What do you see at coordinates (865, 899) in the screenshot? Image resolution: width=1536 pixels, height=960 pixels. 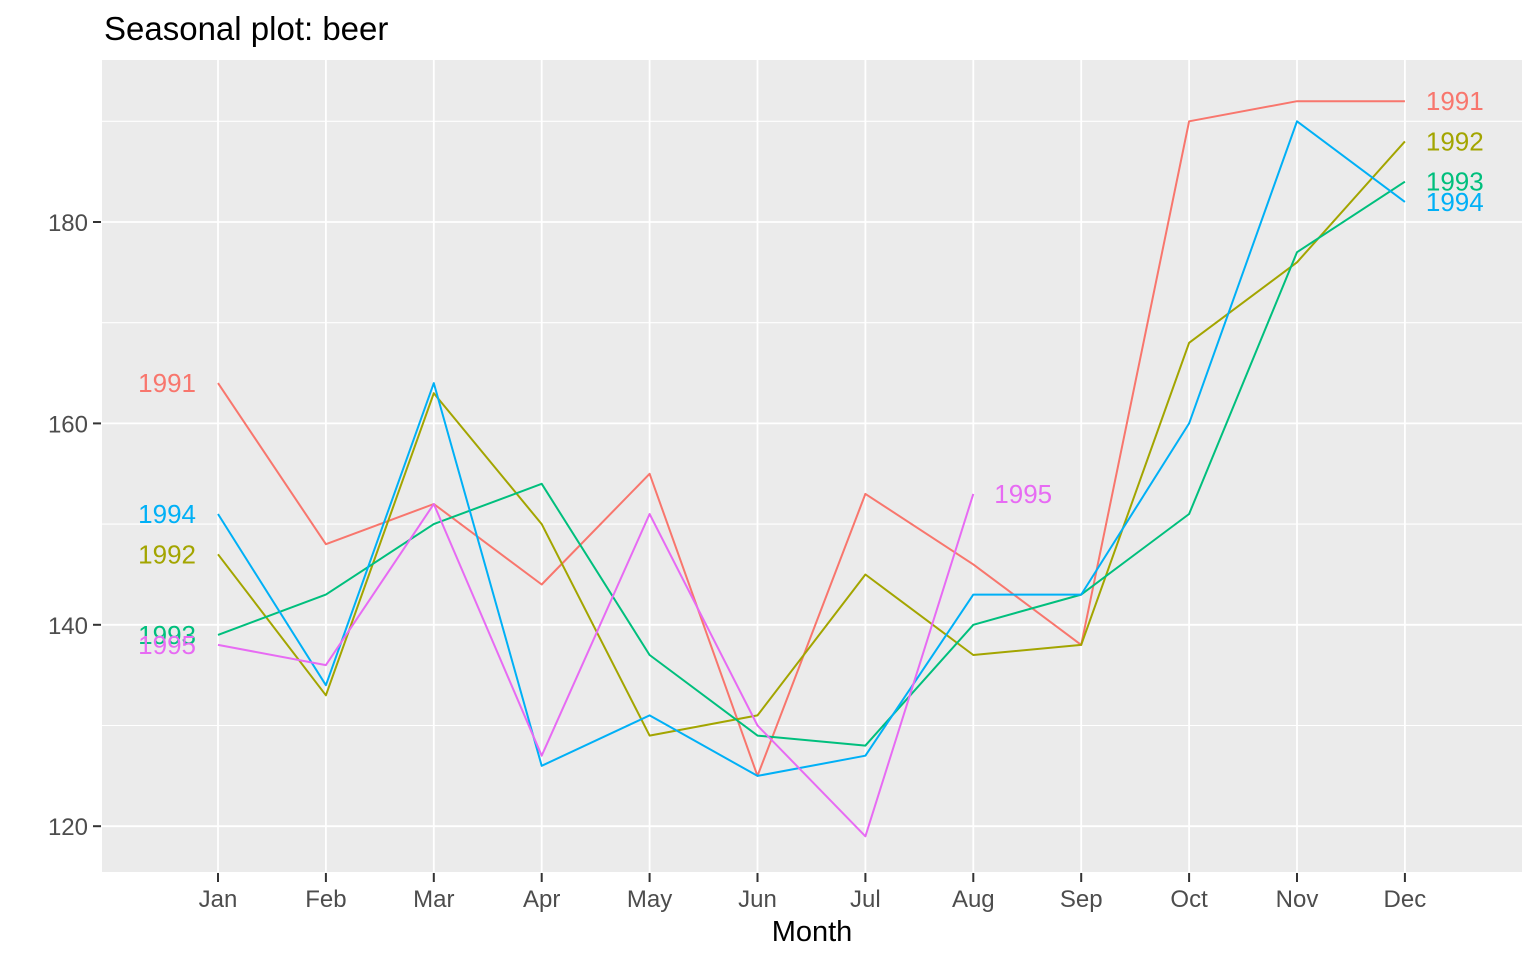 I see `x-tick-label-Jul: Jul` at bounding box center [865, 899].